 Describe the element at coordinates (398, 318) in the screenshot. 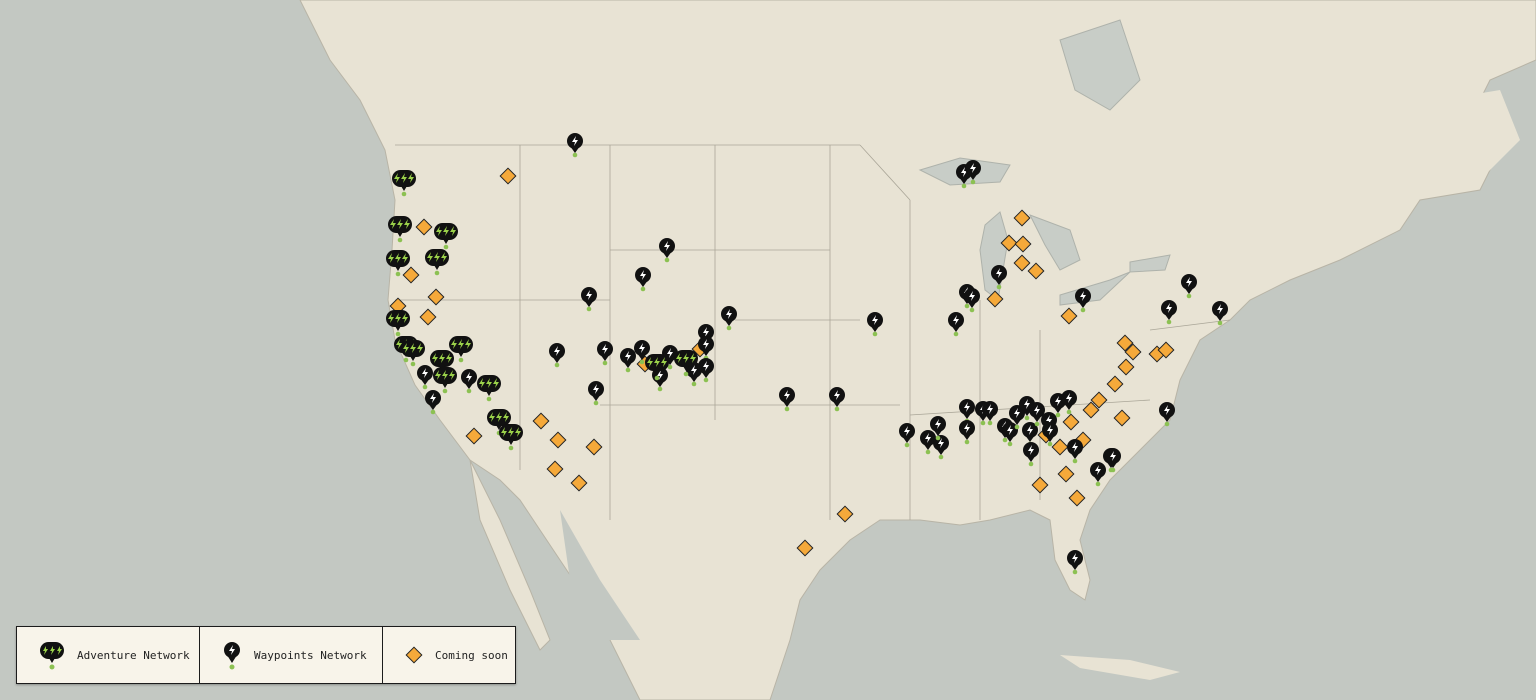

I see `triple-bolt-icon` at that location.